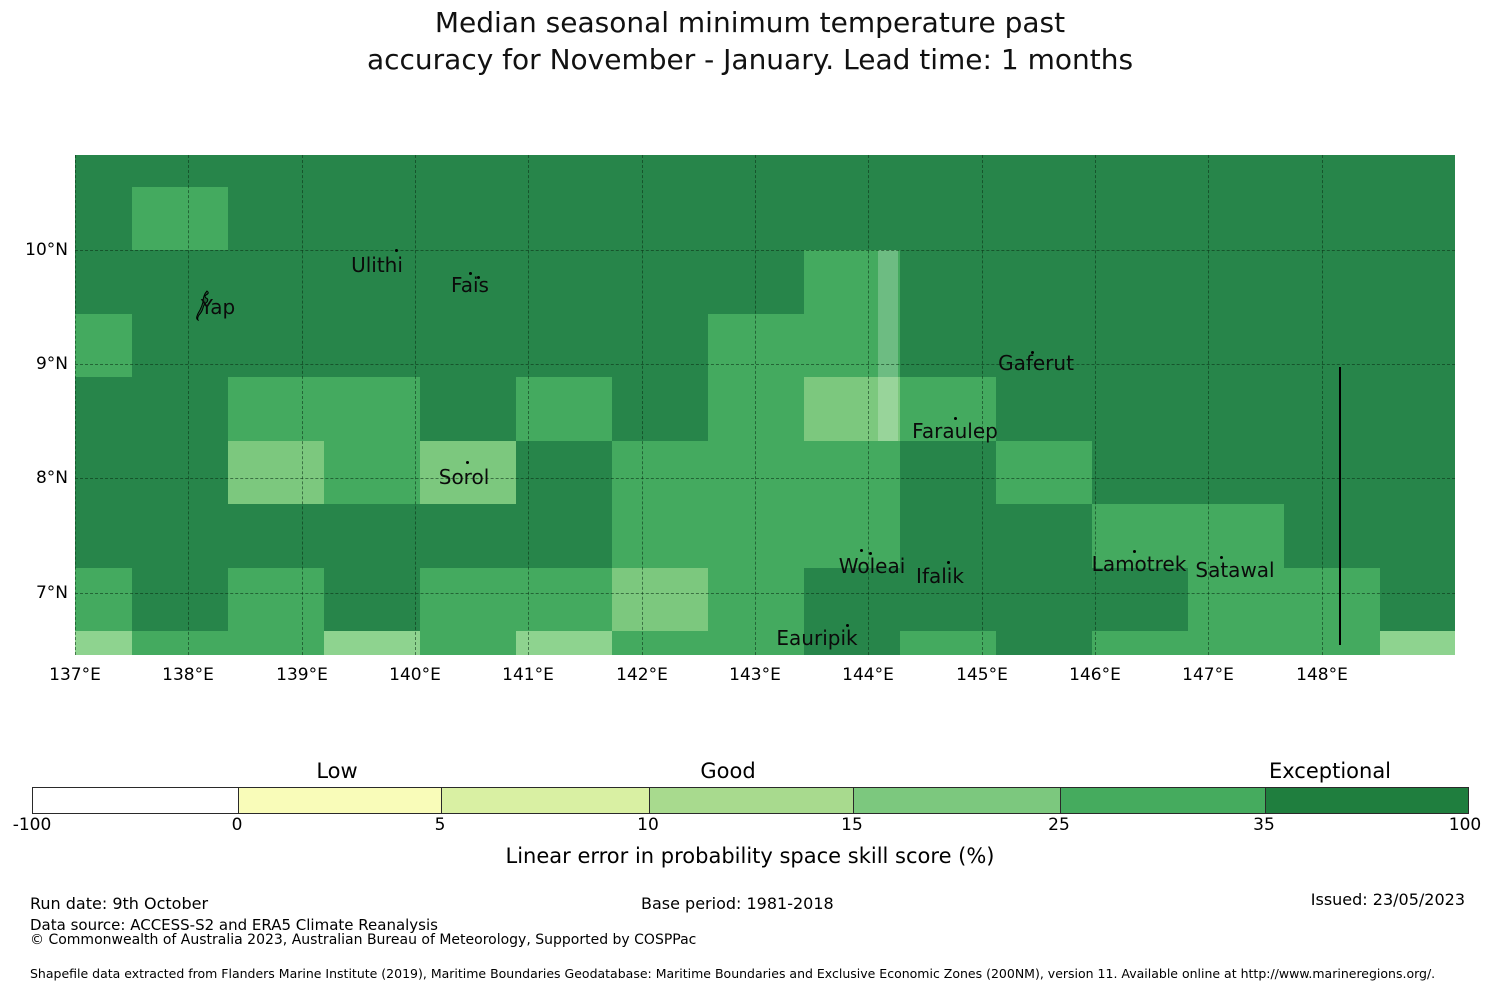 Image resolution: width=1500 pixels, height=990 pixels. I want to click on island-label: Yap, so click(218, 307).